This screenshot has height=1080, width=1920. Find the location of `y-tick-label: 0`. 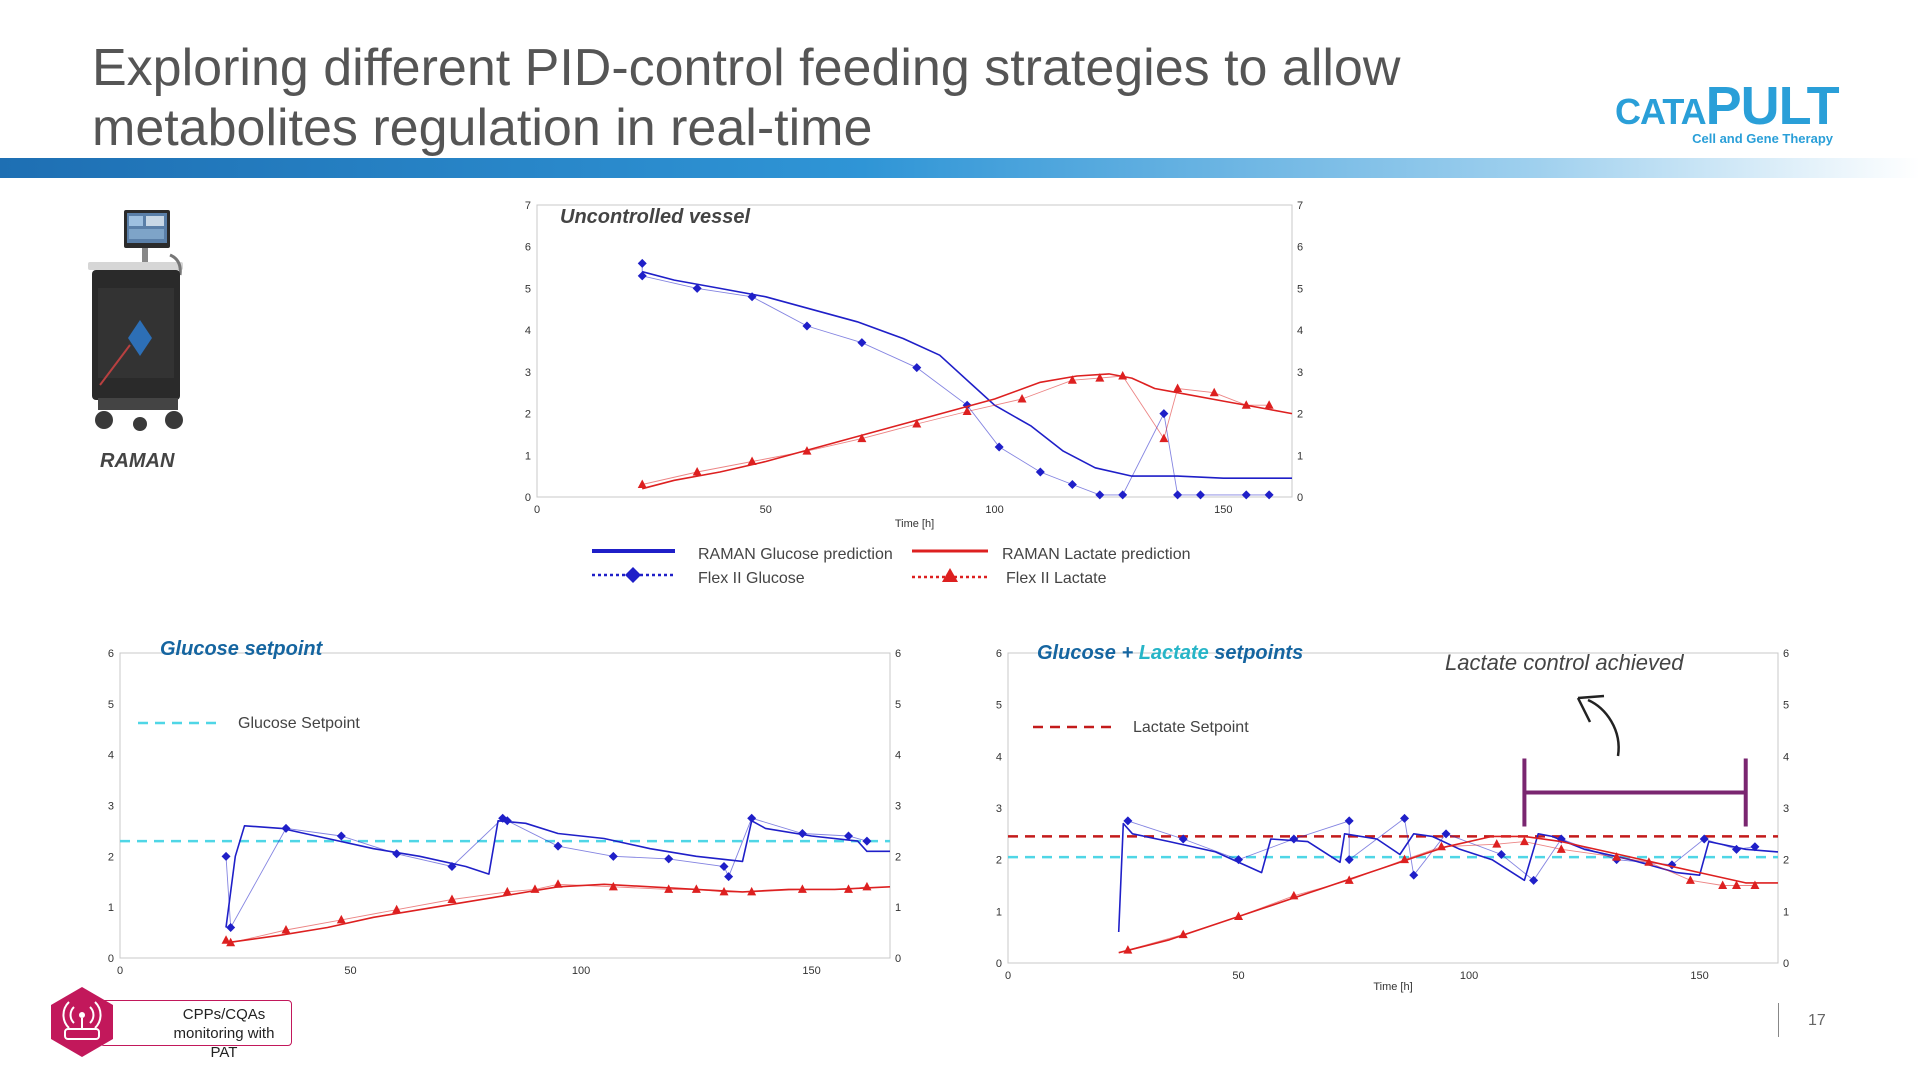

y-tick-label: 0 is located at coordinates (528, 498).